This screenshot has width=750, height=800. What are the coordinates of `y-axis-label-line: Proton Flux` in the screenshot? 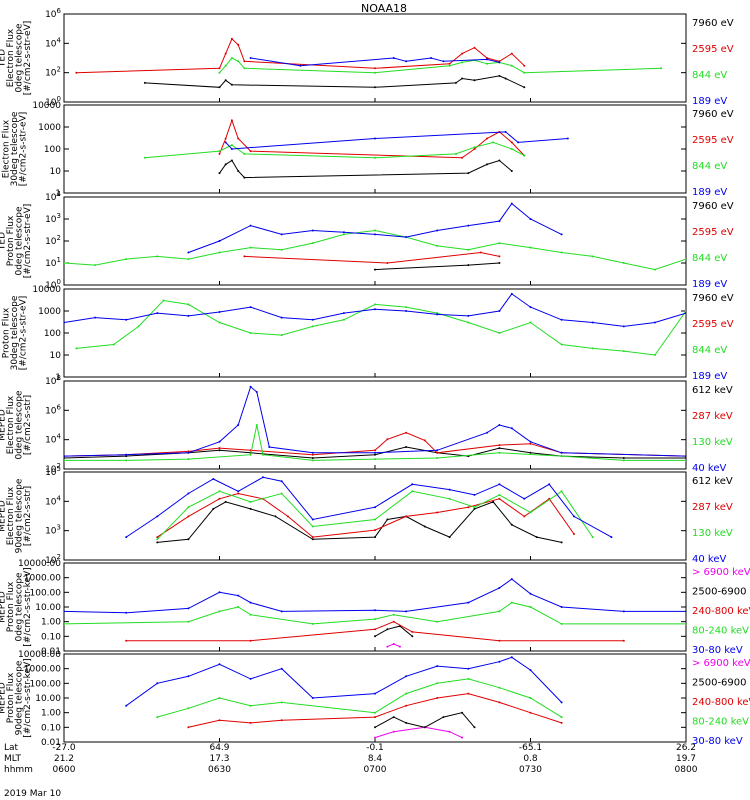 It's located at (11, 697).